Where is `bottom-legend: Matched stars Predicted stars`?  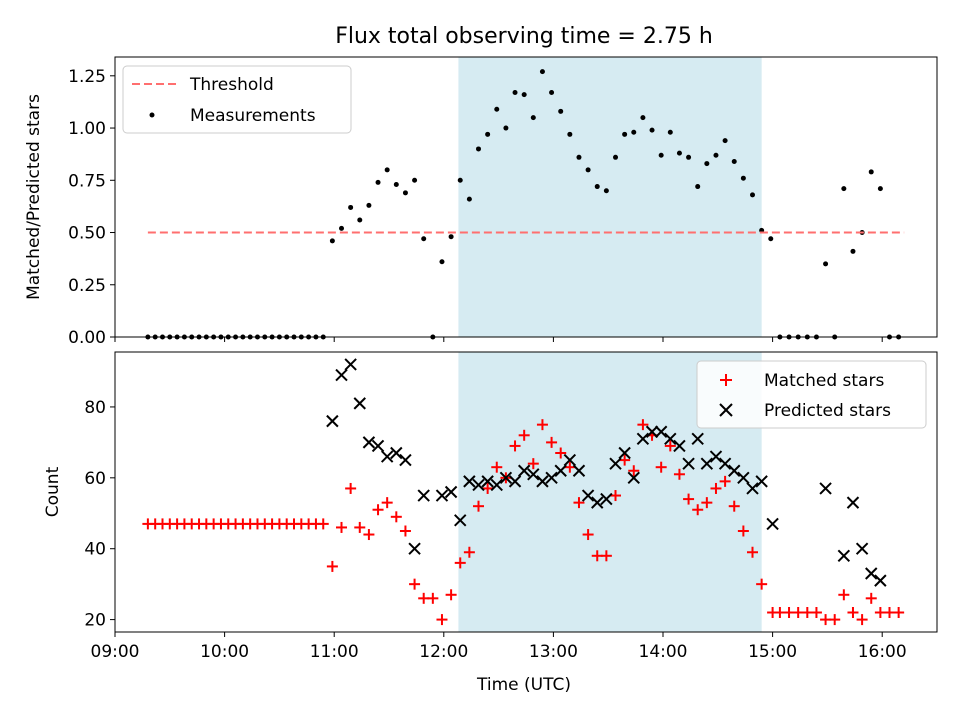 bottom-legend: Matched stars Predicted stars is located at coordinates (811, 394).